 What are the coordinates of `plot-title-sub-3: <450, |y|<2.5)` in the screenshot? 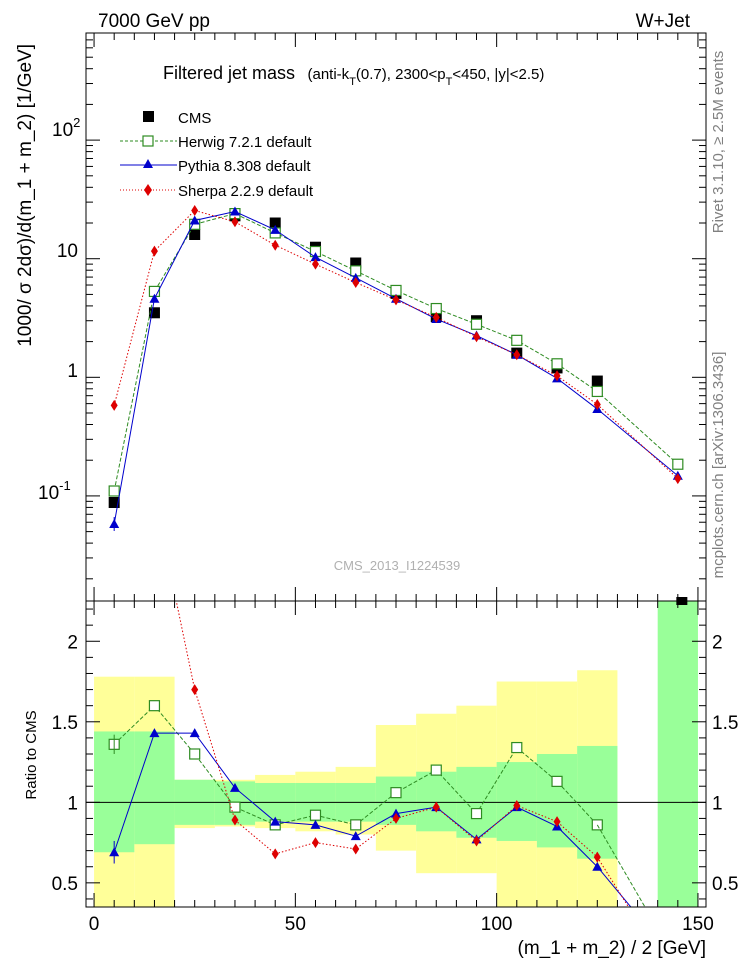 It's located at (498, 74).